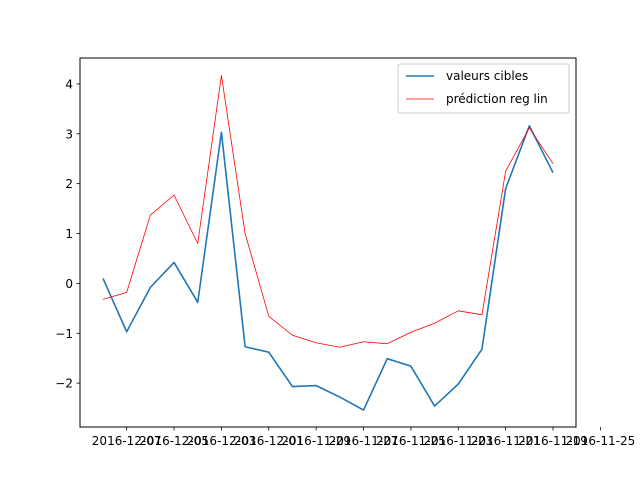  What do you see at coordinates (497, 99) in the screenshot?
I see `legend-label-series-2: prédiction reg lin` at bounding box center [497, 99].